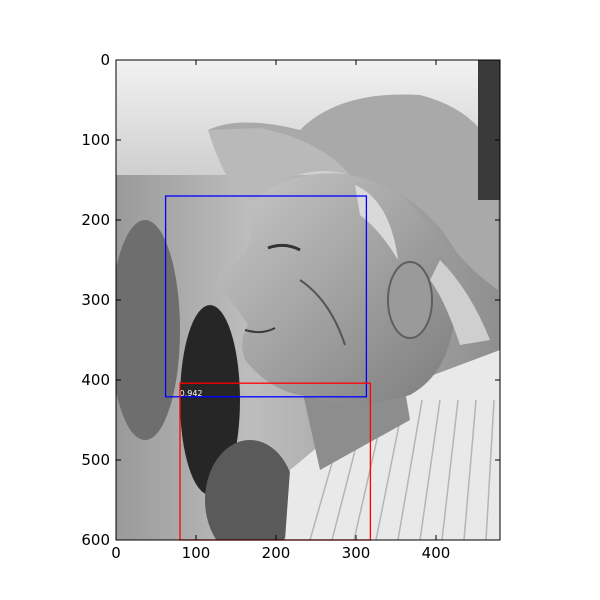 The width and height of the screenshot is (600, 600). I want to click on x-tick-label: 200, so click(276, 553).